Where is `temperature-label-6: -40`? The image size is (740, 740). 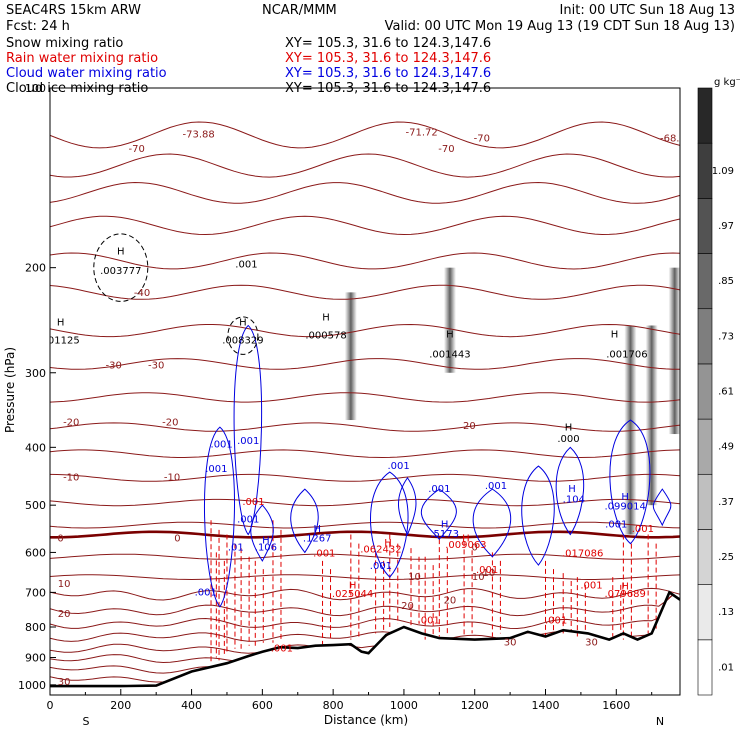
temperature-label-6: -40 is located at coordinates (142, 293).